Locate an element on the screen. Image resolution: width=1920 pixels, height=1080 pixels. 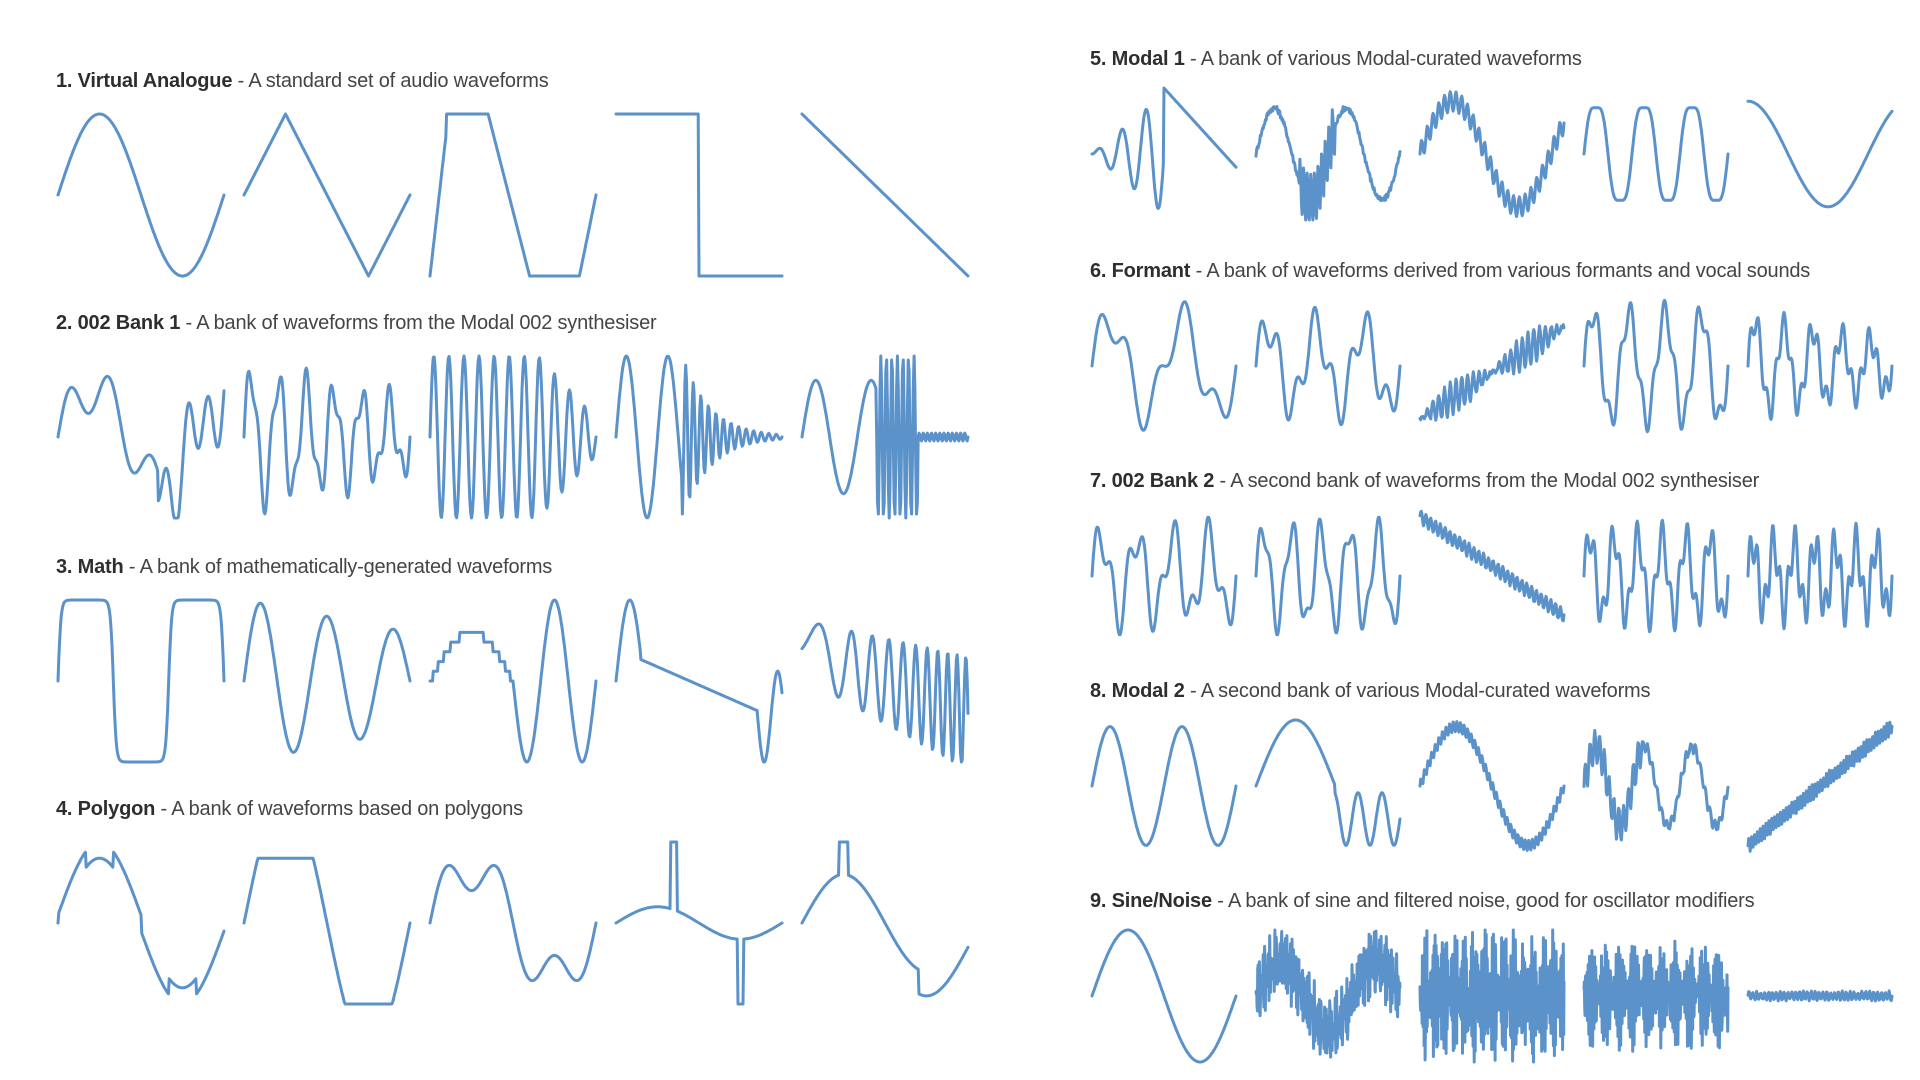
noise-medium-waveform is located at coordinates (1656, 996).